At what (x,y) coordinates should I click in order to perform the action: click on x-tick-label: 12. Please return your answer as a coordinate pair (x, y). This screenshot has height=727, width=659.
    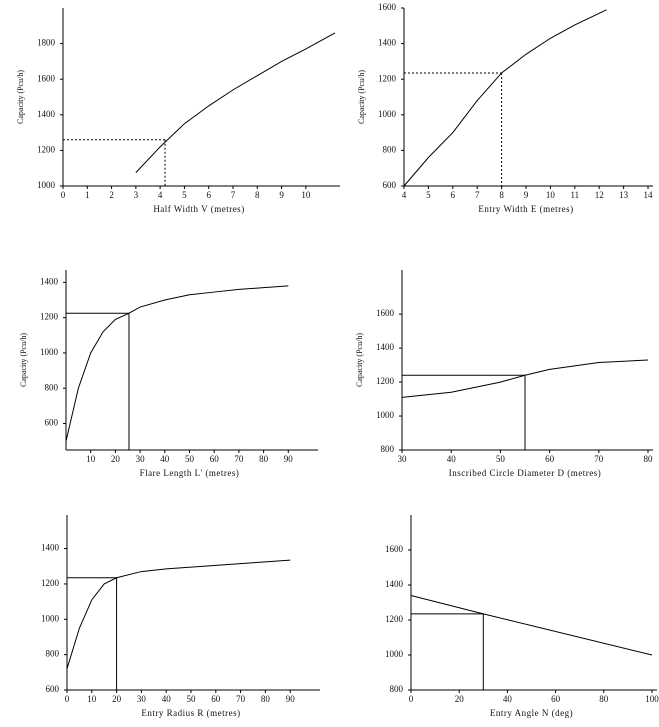
    Looking at the image, I should click on (599, 195).